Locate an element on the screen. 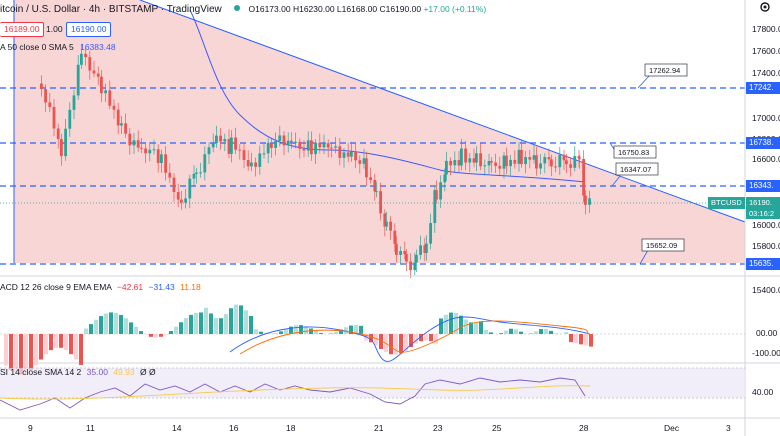 Image resolution: width=780 pixels, height=436 pixels. rsi-value: 35.00 is located at coordinates (97, 372).